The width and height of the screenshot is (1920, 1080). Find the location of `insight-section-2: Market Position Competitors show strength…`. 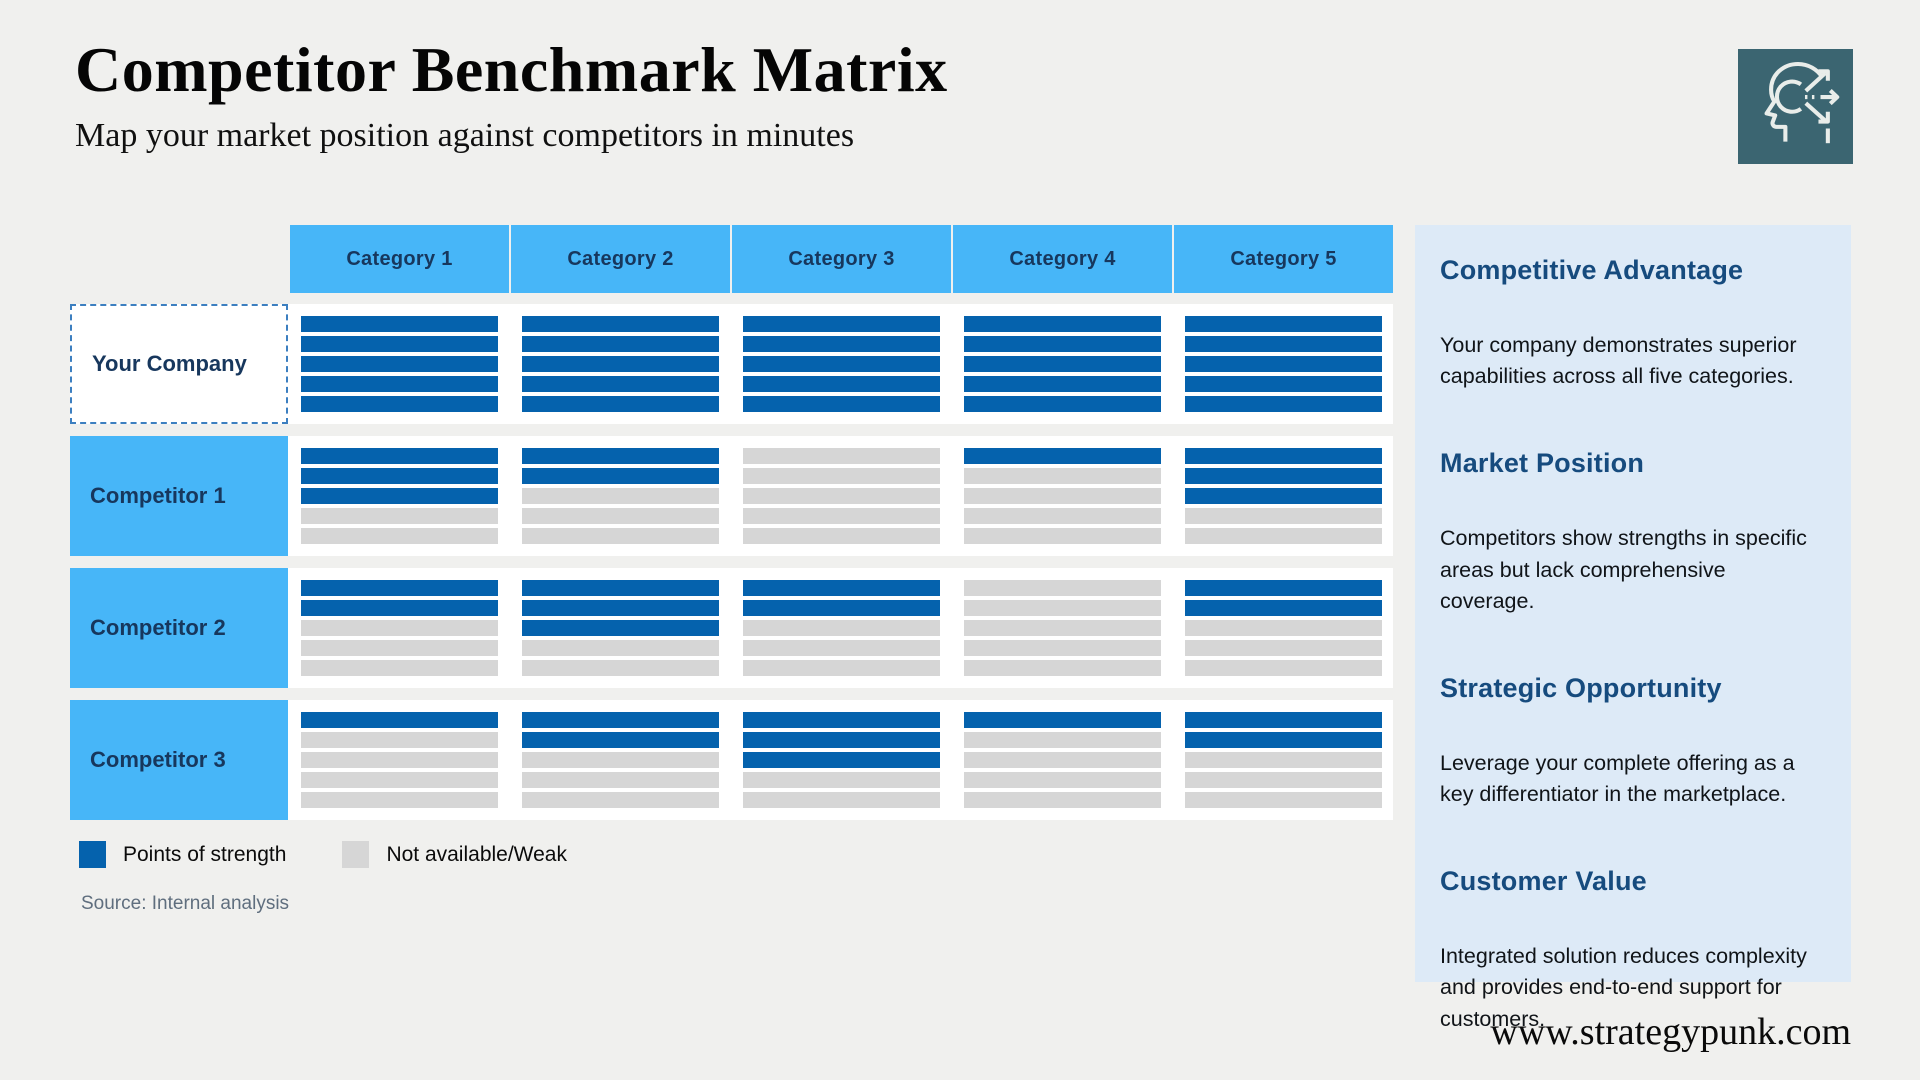

insight-section-2: Market Position Competitors show strength… is located at coordinates (1631, 532).